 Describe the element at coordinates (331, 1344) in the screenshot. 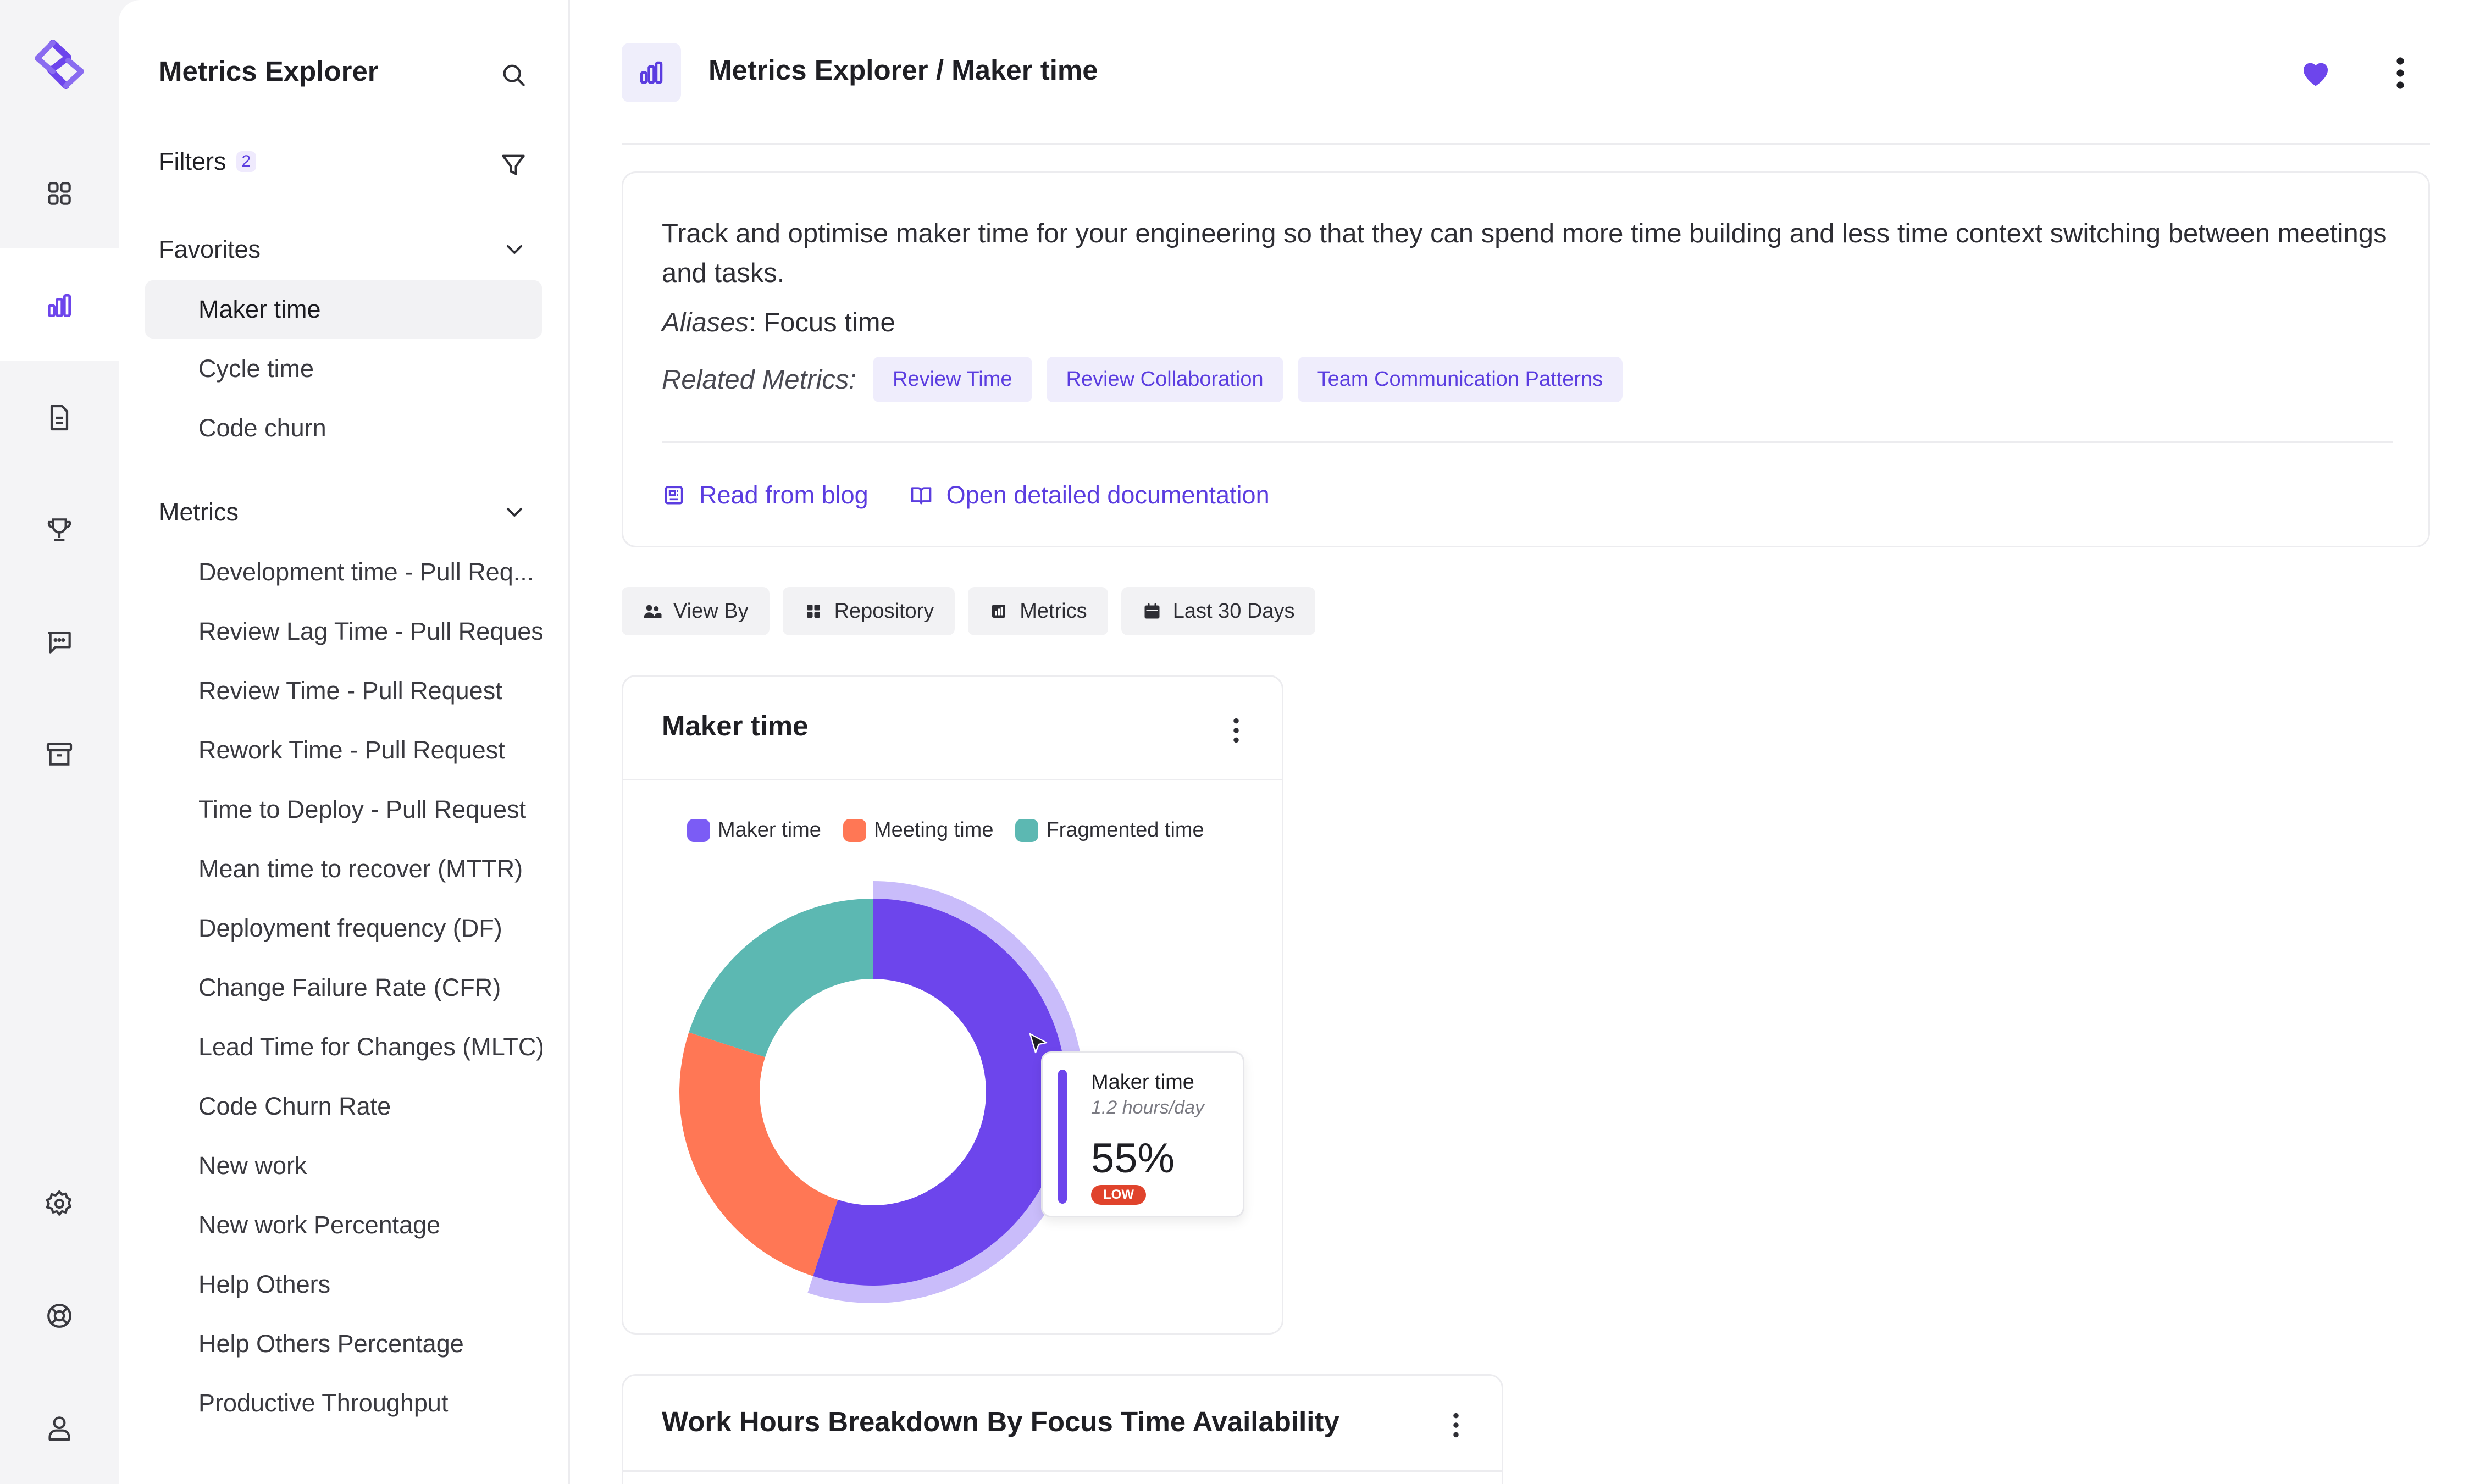

I see `metric-item: Help Others Percentage` at that location.